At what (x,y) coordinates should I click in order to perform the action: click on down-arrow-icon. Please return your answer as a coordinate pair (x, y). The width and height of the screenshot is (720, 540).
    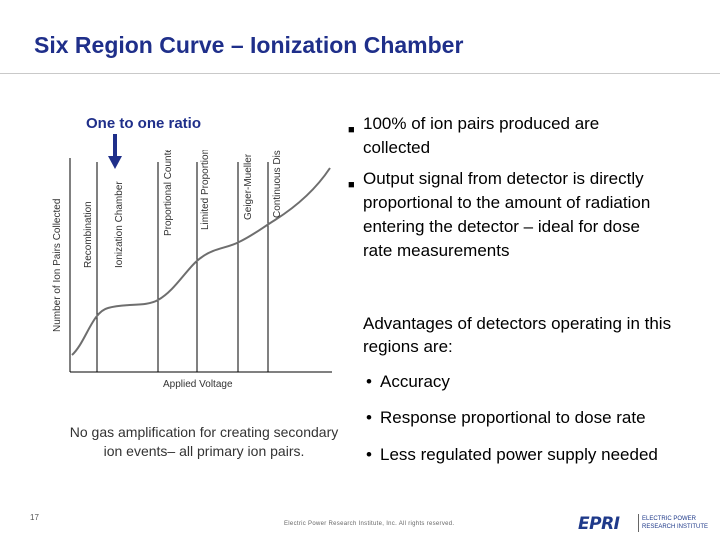
    Looking at the image, I should click on (115, 151).